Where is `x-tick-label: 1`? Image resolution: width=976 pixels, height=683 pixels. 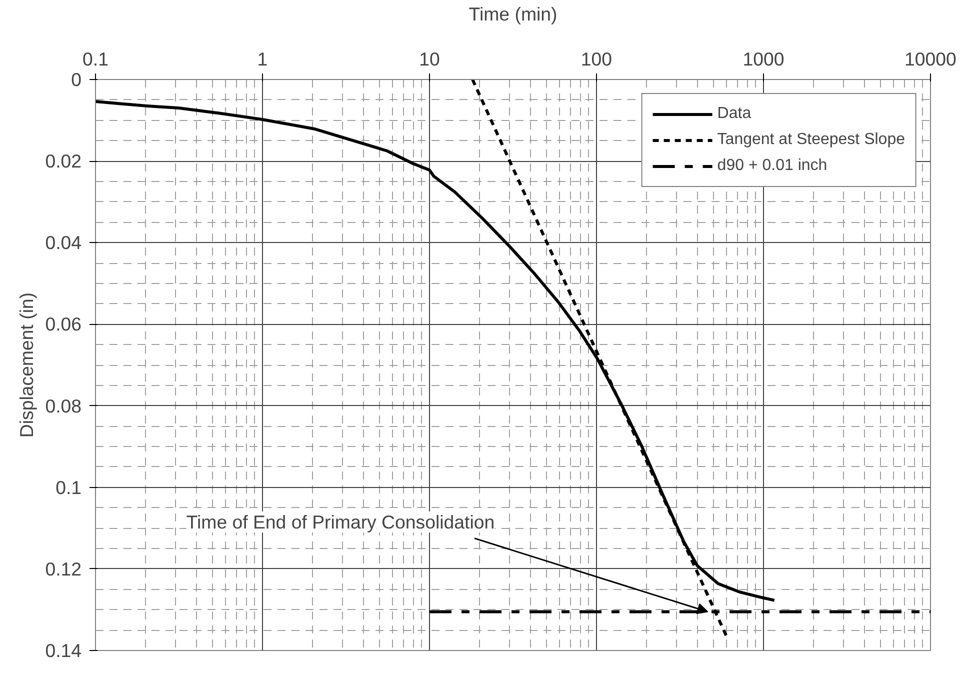
x-tick-label: 1 is located at coordinates (262, 59).